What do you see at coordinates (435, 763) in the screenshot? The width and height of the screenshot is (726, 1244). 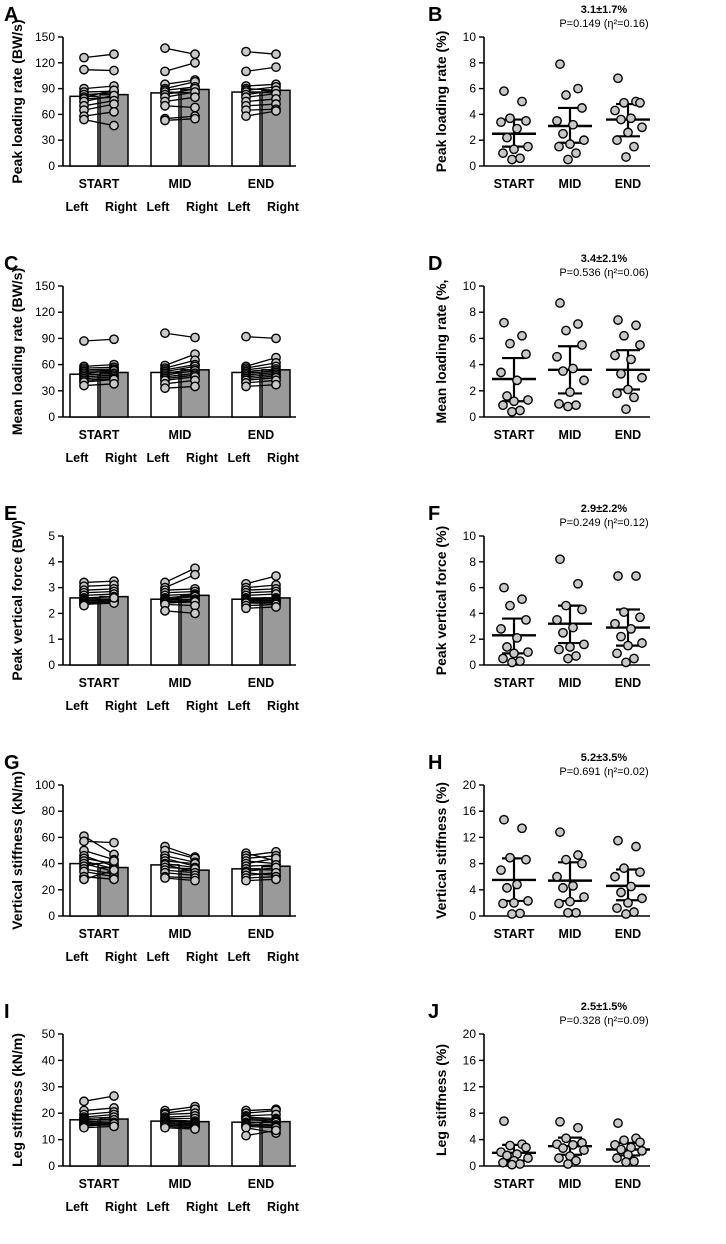 I see `panel-letter: H` at bounding box center [435, 763].